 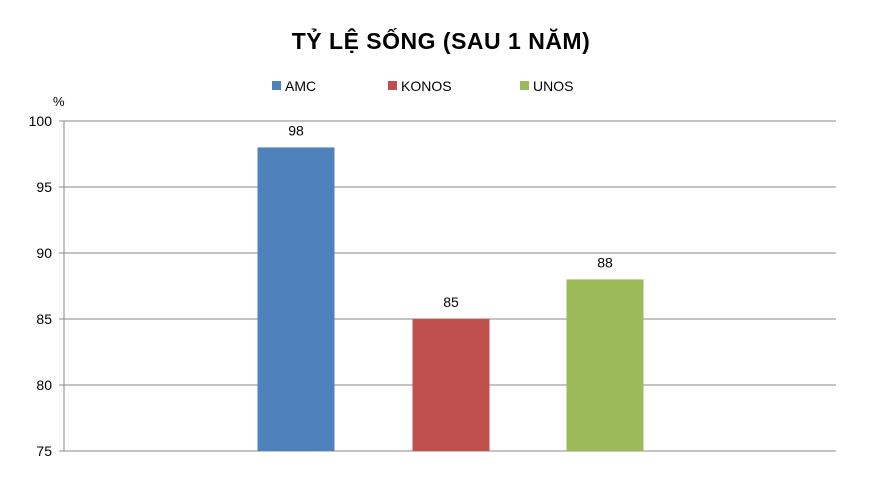 I want to click on bar-amc, so click(x=296, y=299).